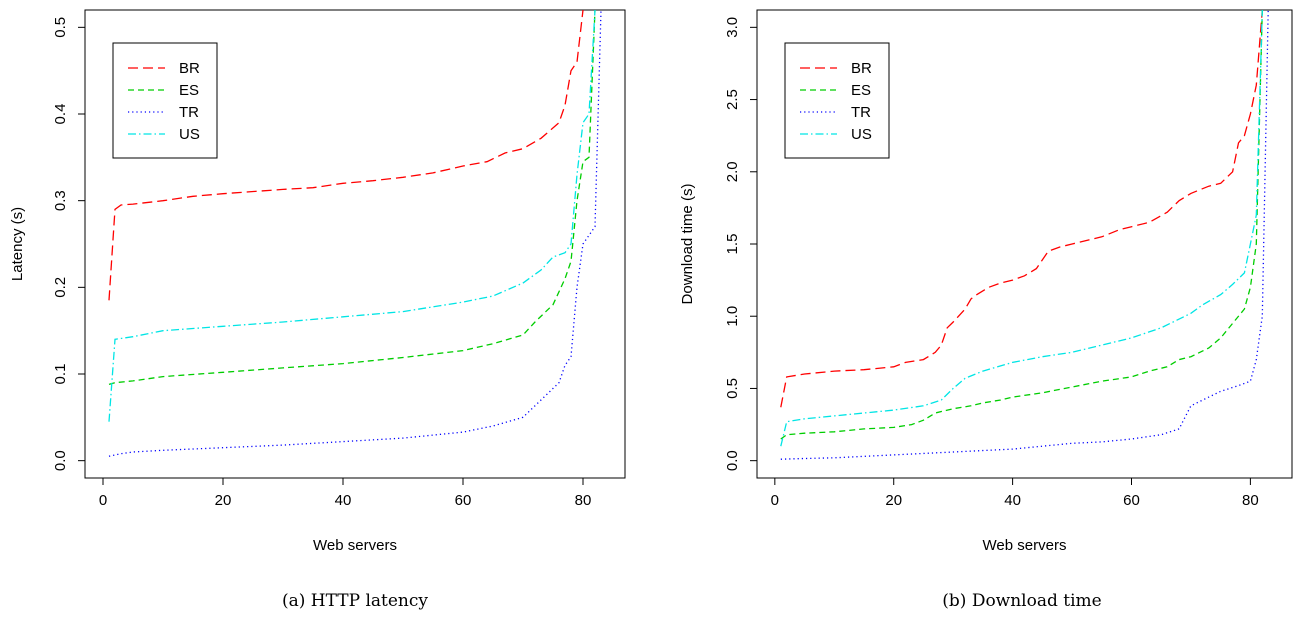 Image resolution: width=1297 pixels, height=619 pixels. I want to click on y-tick-label: 0.4, so click(60, 114).